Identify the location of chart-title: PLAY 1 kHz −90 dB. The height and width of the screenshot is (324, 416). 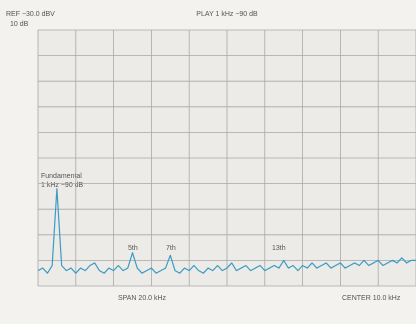
(227, 14).